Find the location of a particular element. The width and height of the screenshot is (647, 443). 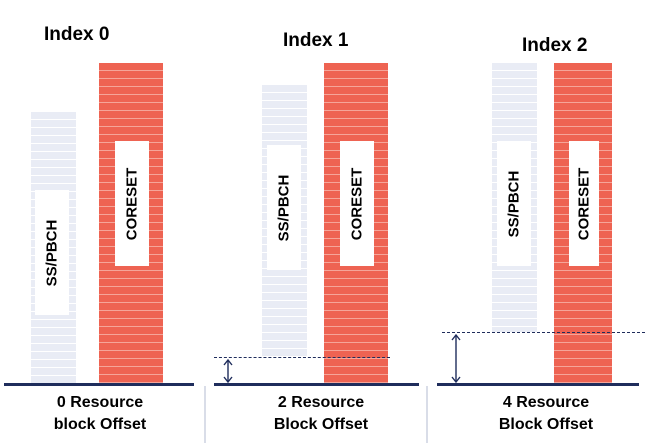

coreset-label-0: CORESET is located at coordinates (132, 203).